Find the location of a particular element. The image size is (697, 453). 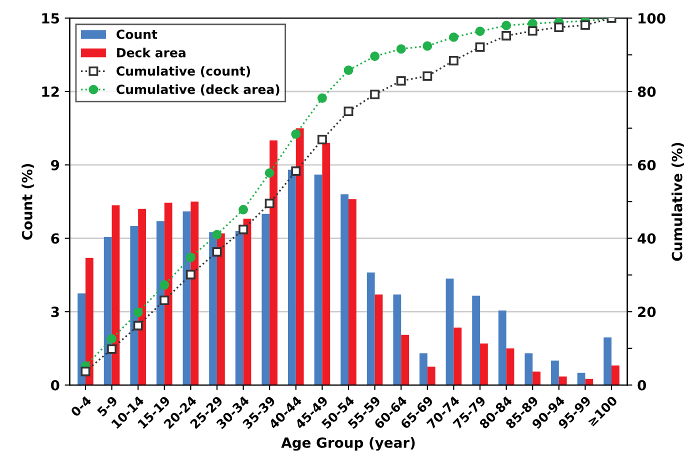

y2-tick-label: 60 is located at coordinates (647, 165).